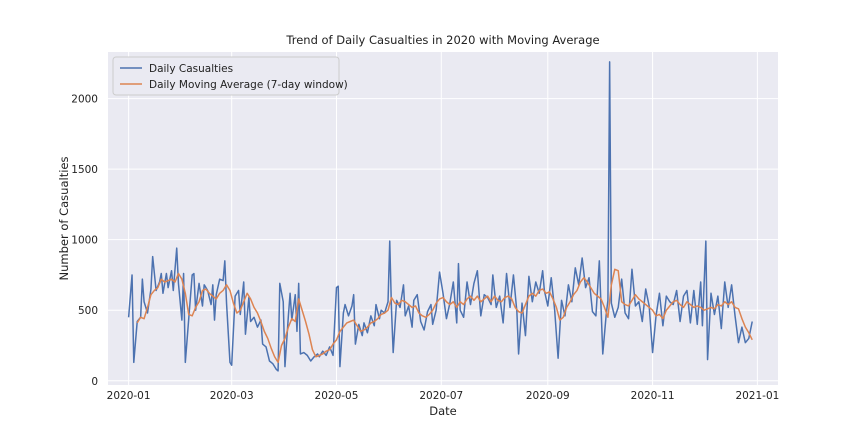 This screenshot has height=432, width=864. Describe the element at coordinates (441, 396) in the screenshot. I see `x-tick-label: 2020-07` at that location.